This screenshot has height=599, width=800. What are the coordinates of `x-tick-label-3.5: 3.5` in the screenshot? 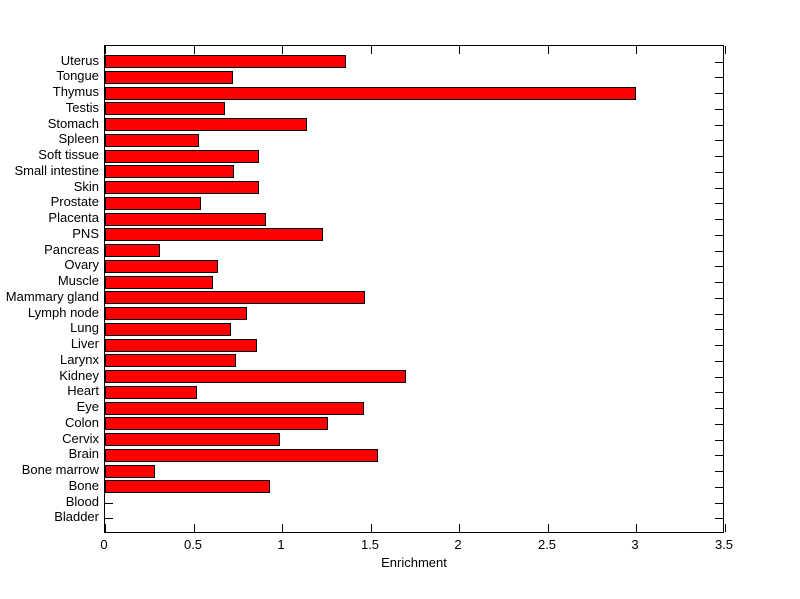 It's located at (724, 544).